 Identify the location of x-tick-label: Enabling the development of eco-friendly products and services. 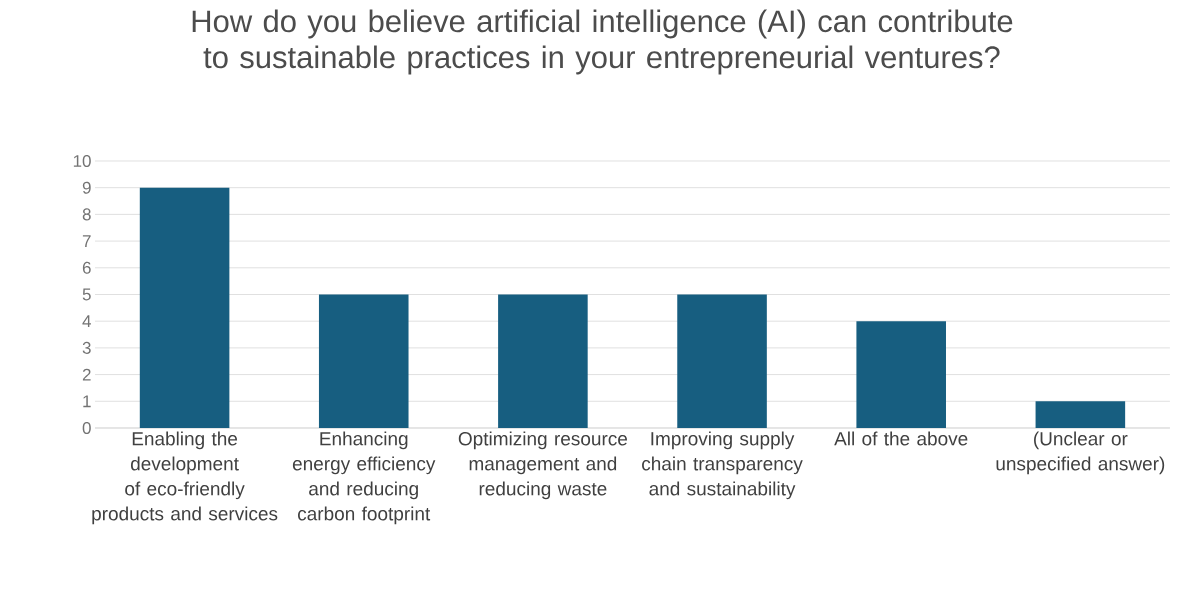
(185, 478).